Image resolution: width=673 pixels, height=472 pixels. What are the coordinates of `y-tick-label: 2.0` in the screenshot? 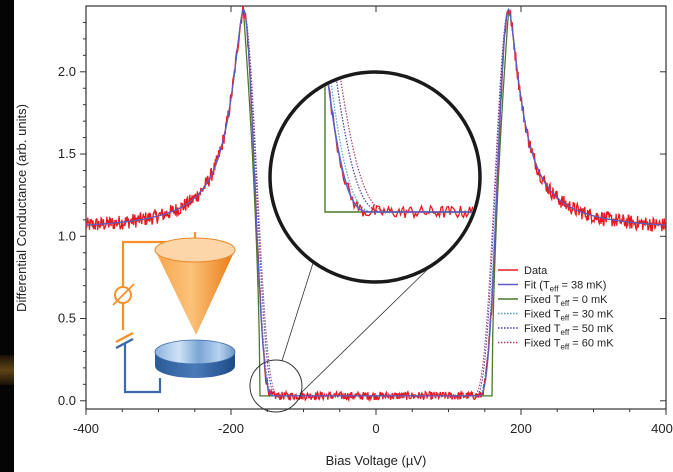 It's located at (67, 71).